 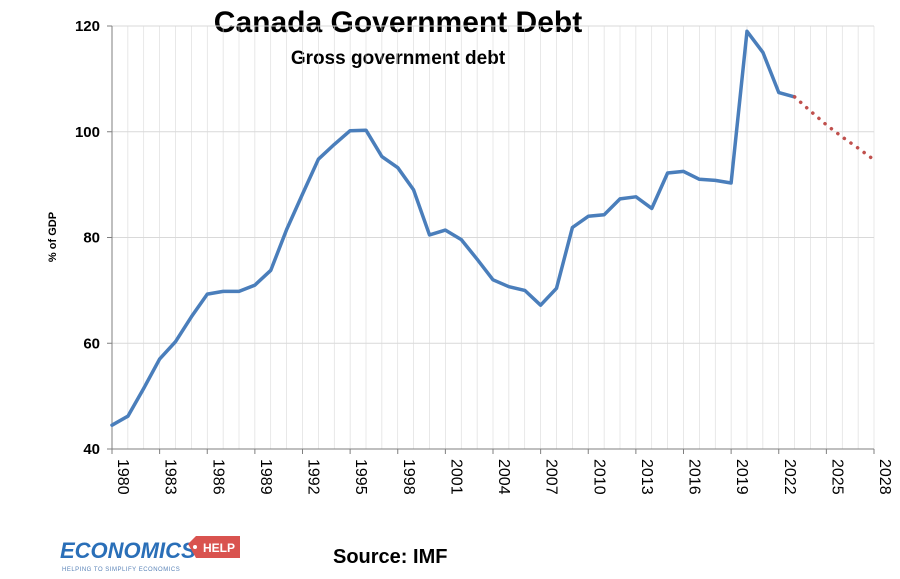 What do you see at coordinates (91, 343) in the screenshot?
I see `y-tick-label: 60` at bounding box center [91, 343].